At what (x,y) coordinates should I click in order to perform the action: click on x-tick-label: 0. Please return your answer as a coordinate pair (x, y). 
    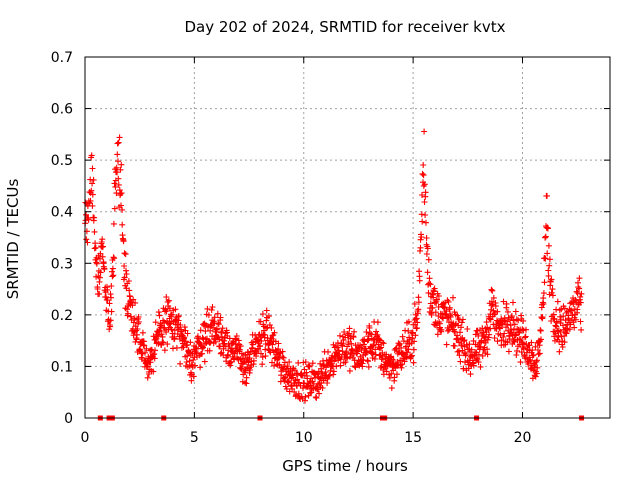
    Looking at the image, I should click on (85, 438).